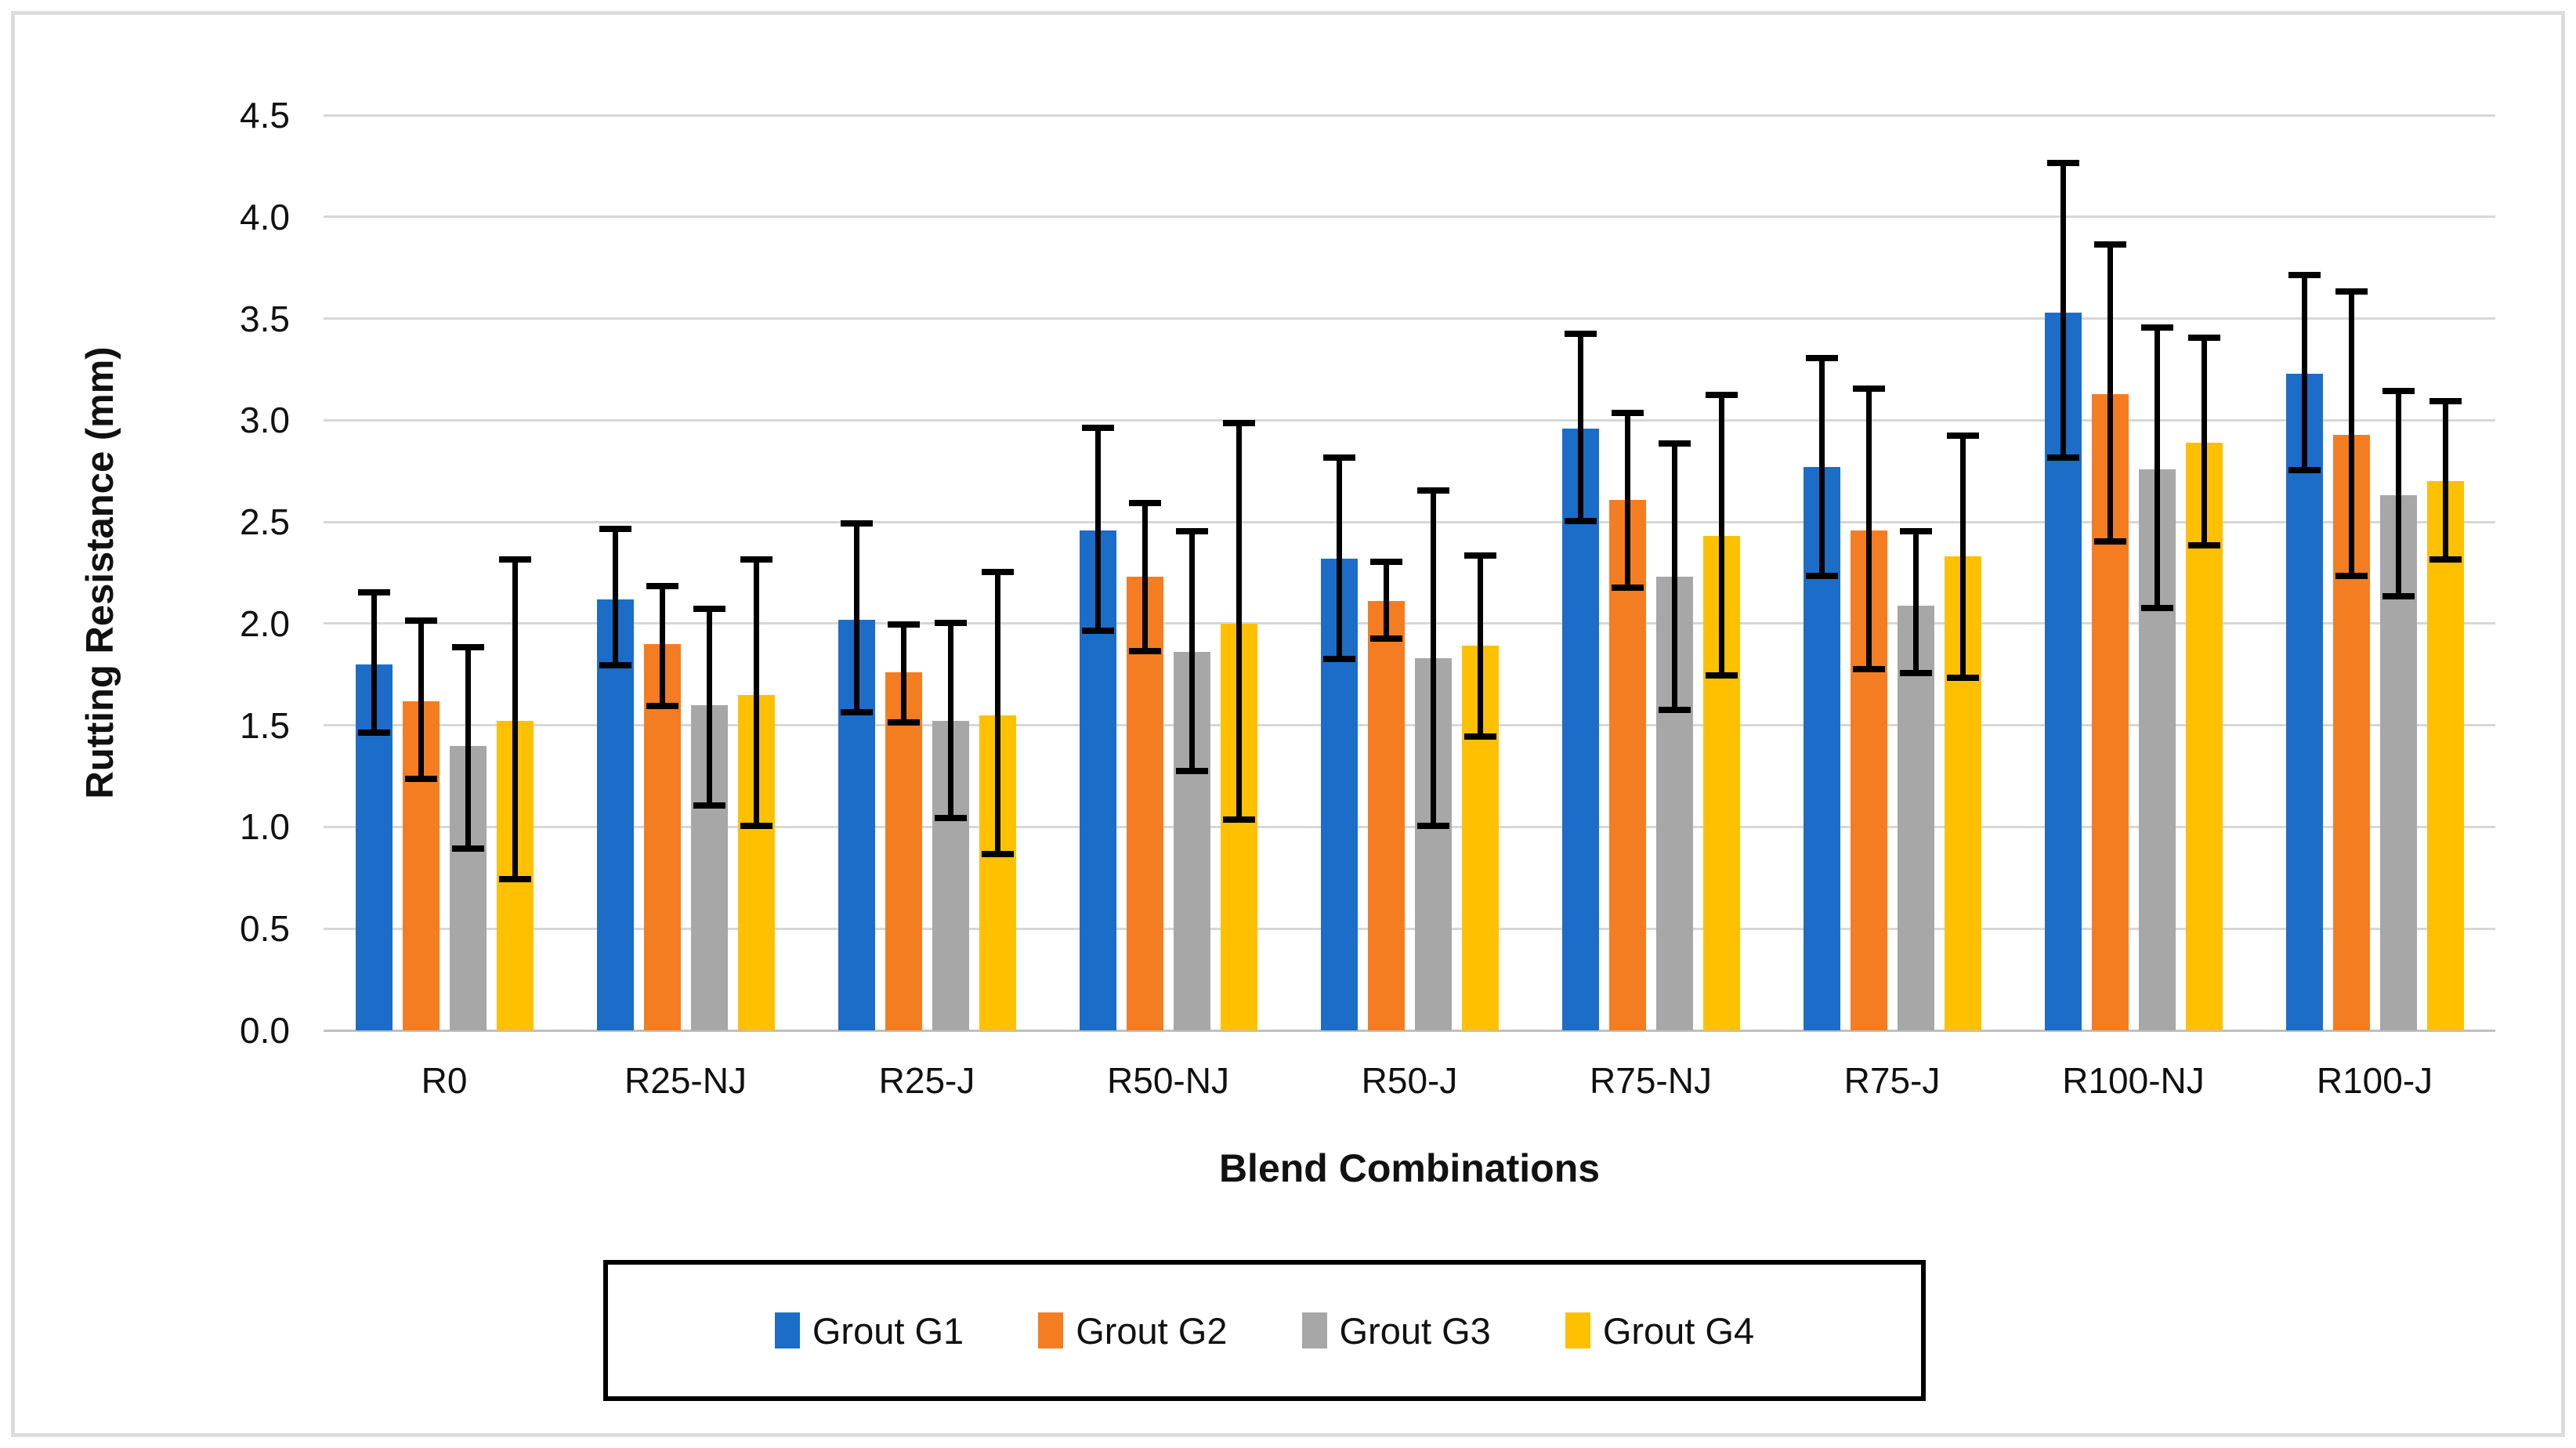 The width and height of the screenshot is (2576, 1448). What do you see at coordinates (1409, 928) in the screenshot?
I see `gridline-0.5` at bounding box center [1409, 928].